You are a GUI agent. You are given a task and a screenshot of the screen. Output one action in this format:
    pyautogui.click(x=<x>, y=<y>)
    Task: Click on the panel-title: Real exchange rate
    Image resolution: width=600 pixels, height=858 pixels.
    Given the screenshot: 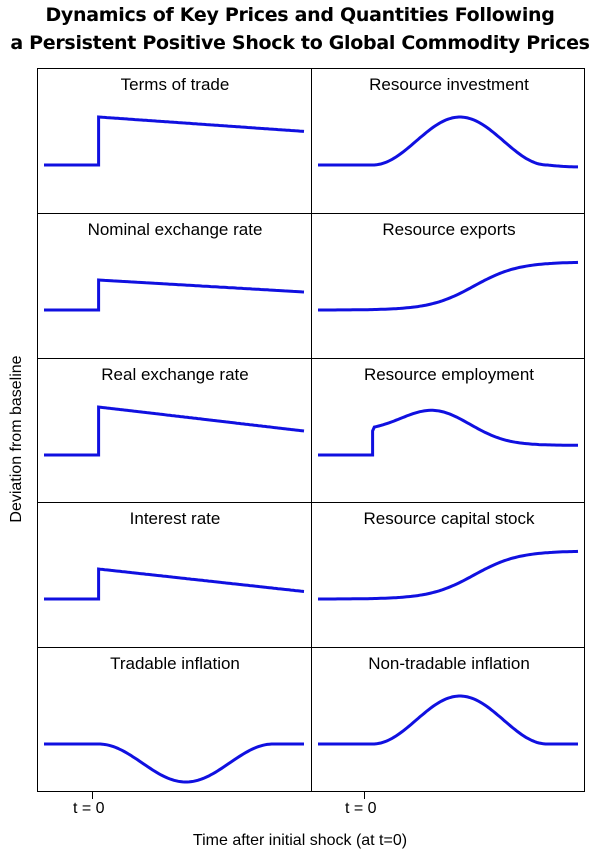 What is the action you would take?
    pyautogui.click(x=175, y=374)
    